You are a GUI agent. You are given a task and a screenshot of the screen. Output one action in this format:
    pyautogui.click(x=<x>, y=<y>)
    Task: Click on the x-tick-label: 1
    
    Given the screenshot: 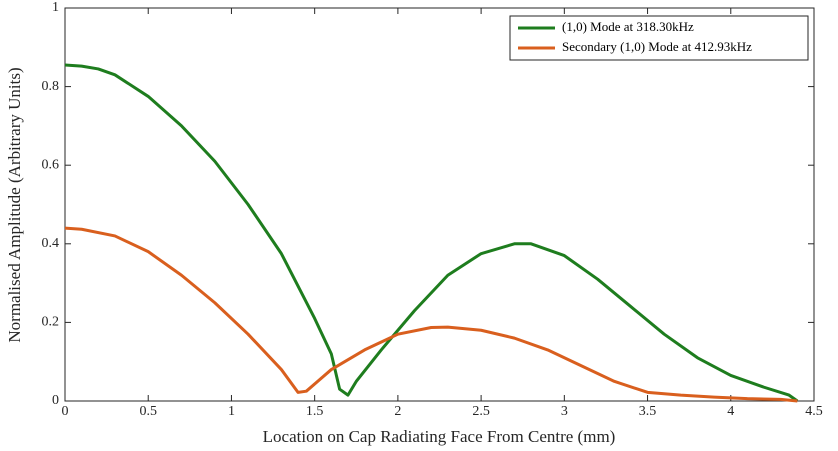 What is the action you would take?
    pyautogui.click(x=231, y=411)
    